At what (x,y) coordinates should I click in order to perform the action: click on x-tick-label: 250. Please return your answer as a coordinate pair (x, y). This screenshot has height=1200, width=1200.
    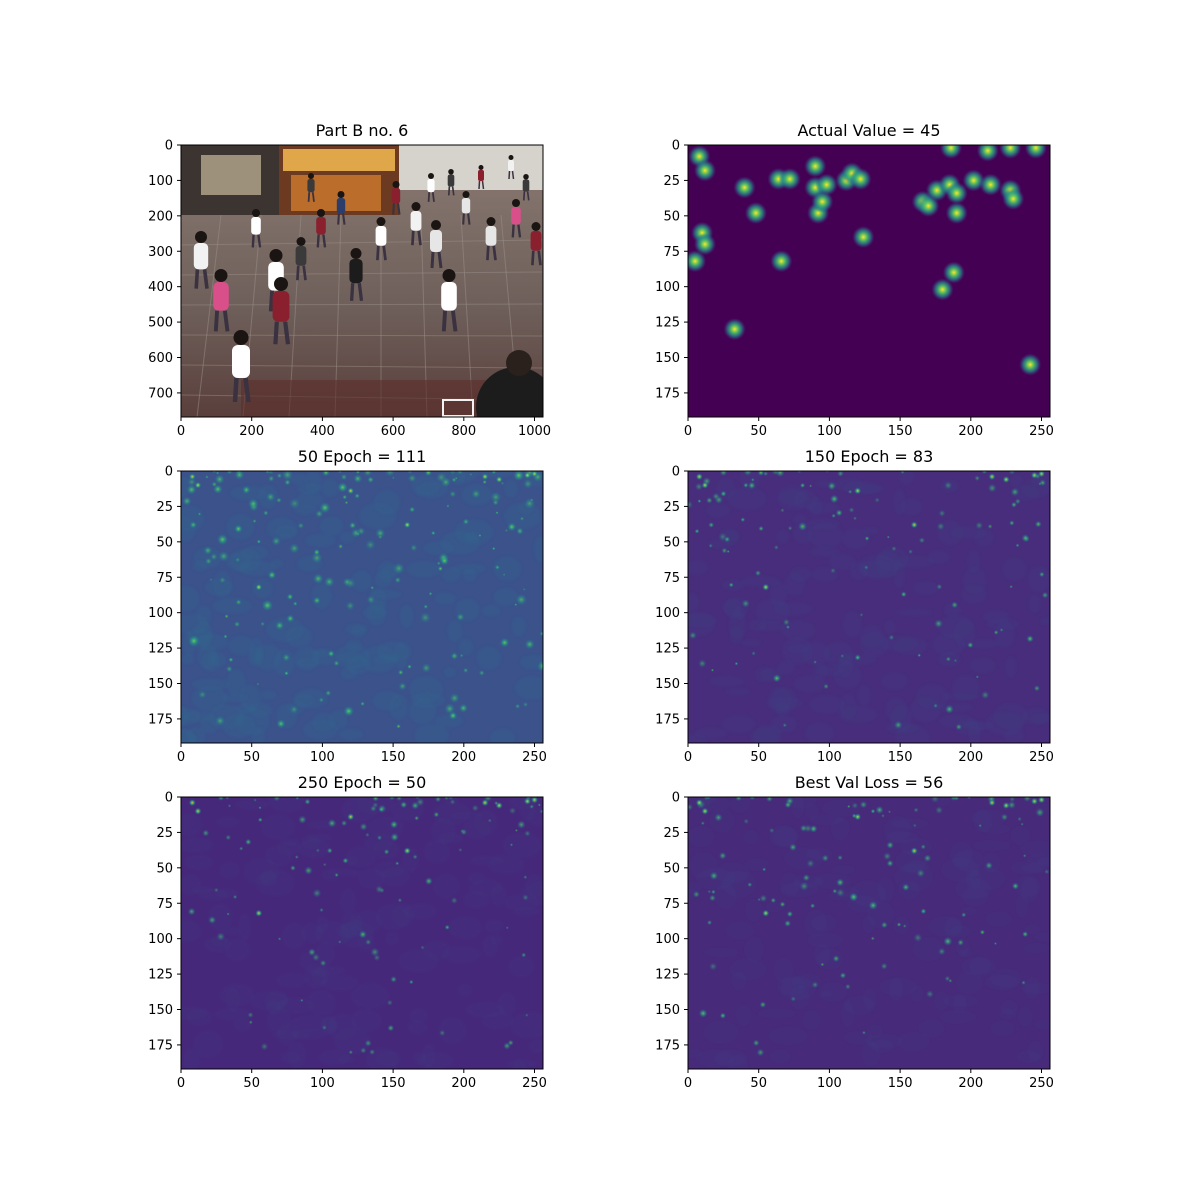
    Looking at the image, I should click on (534, 757).